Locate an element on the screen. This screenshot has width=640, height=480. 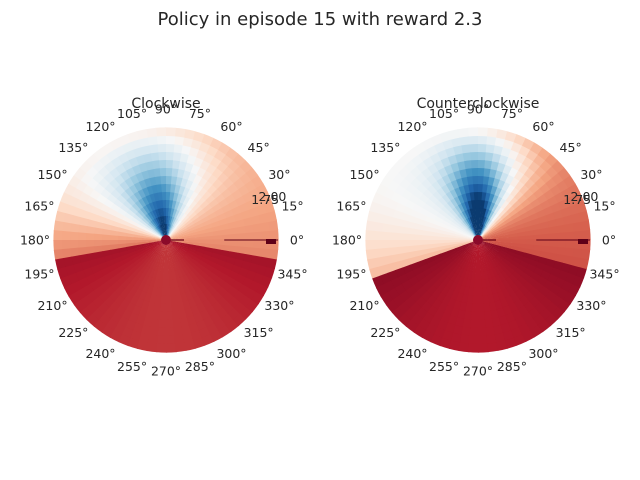
theta-tick-label: 255° is located at coordinates (444, 366).